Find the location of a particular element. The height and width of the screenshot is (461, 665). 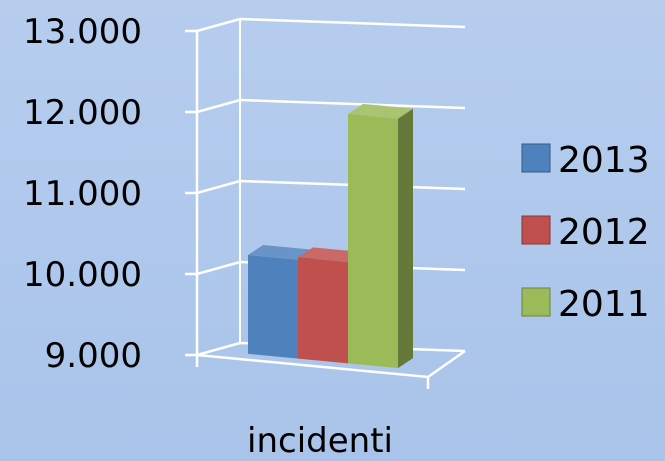

y-tick-label: 9.000 is located at coordinates (93, 356).